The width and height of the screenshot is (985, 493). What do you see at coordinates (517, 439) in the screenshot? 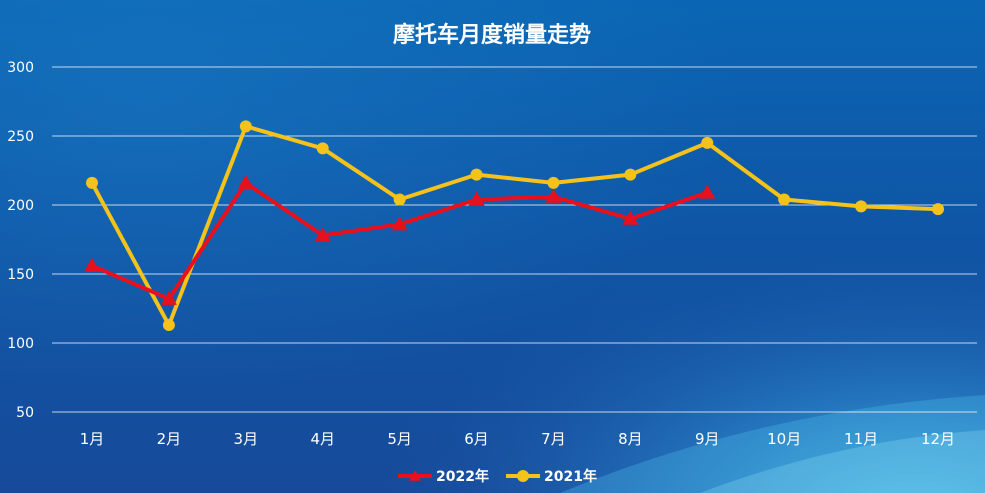
I see `x-axis-ticks: 1月 2月 3月 4月 5月 6月 7月 8月 9月 10月 11月 12月` at bounding box center [517, 439].